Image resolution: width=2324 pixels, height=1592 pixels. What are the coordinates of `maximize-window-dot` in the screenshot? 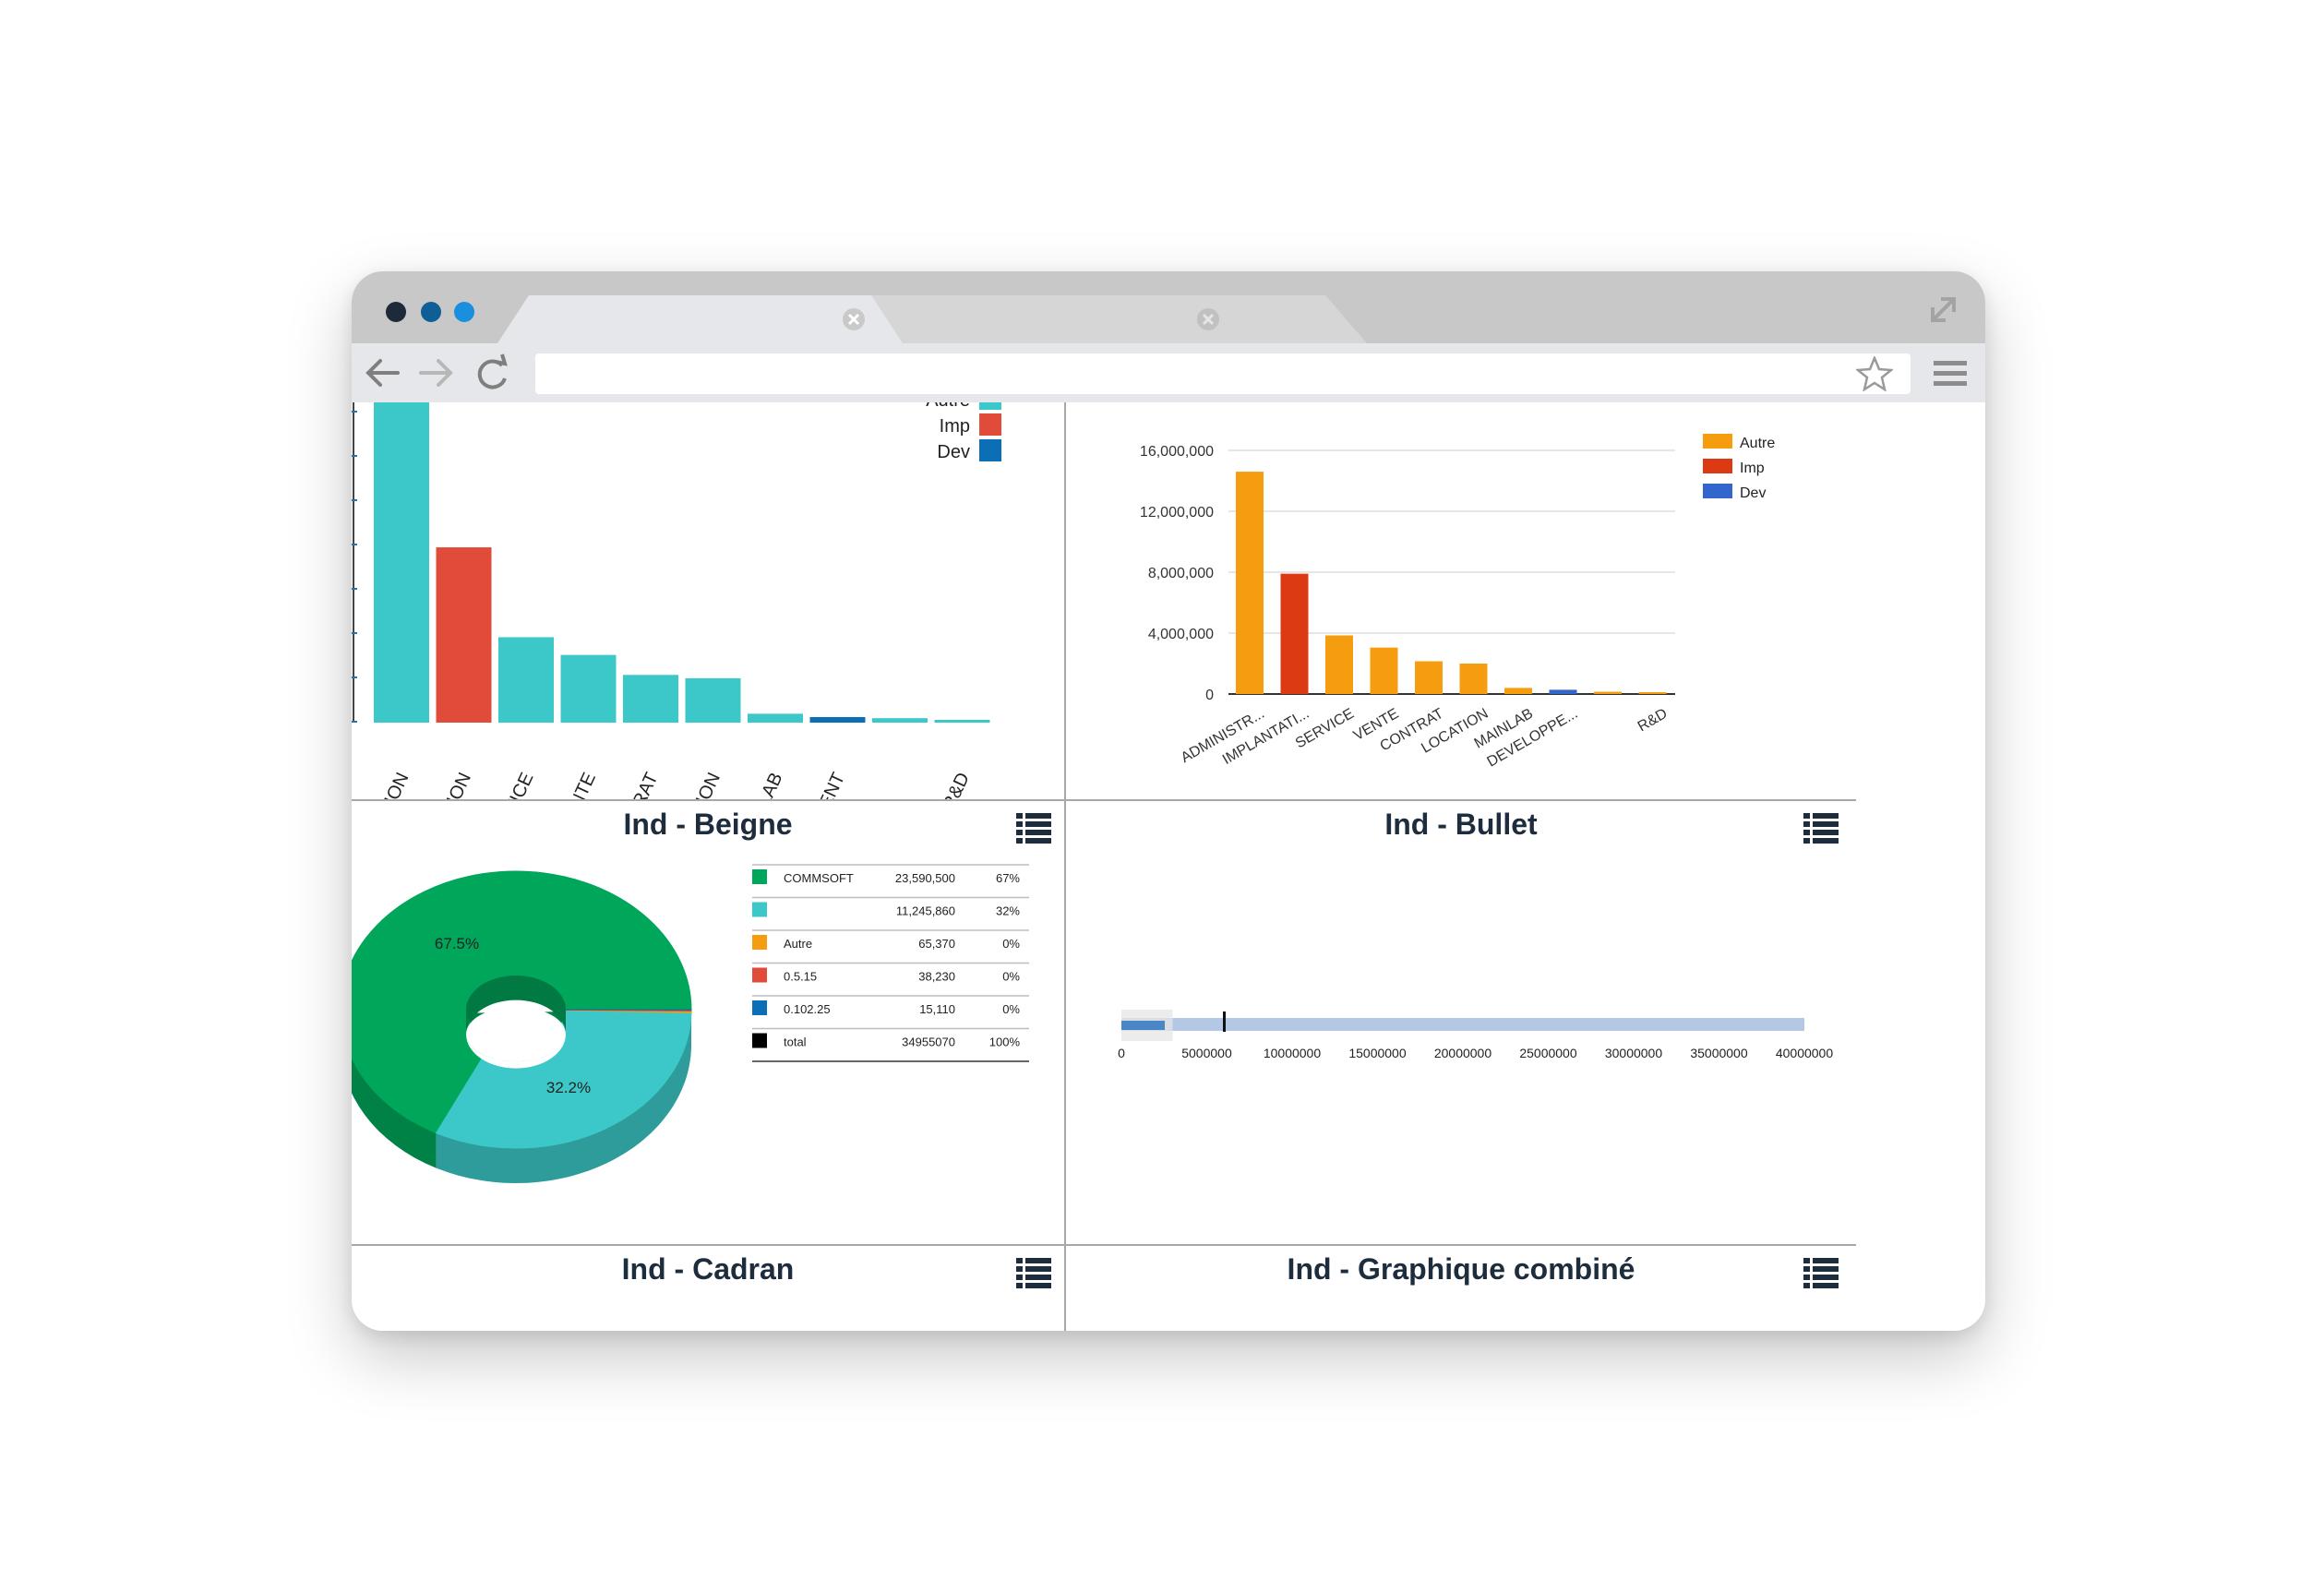 It's located at (464, 312).